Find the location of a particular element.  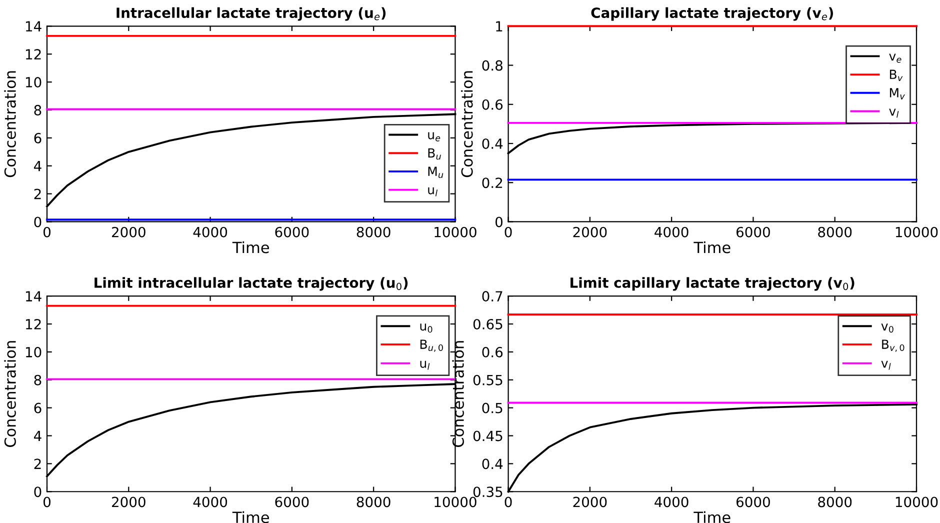

legend-label: B$_{v,0}$ is located at coordinates (893, 346).